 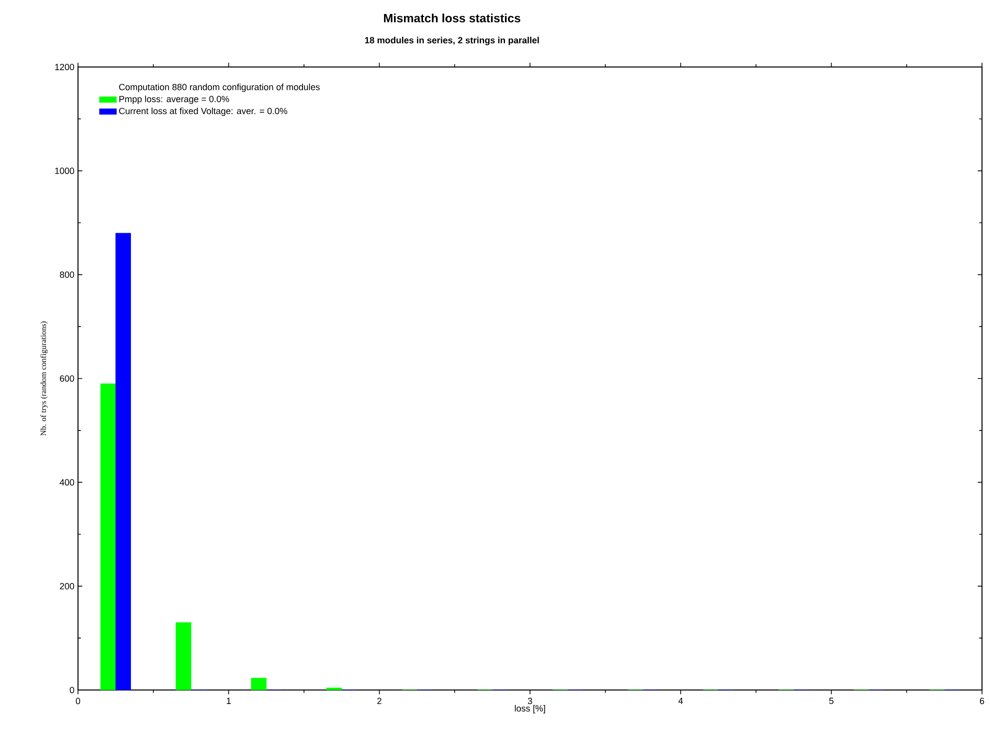 What do you see at coordinates (67, 378) in the screenshot?
I see `y-tick-label: 600` at bounding box center [67, 378].